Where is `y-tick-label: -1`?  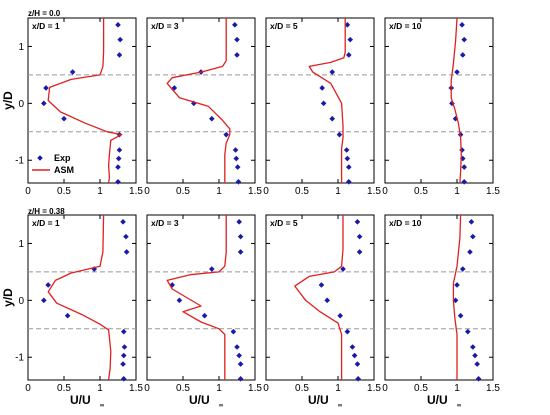
y-tick-label: -1 is located at coordinates (19, 358).